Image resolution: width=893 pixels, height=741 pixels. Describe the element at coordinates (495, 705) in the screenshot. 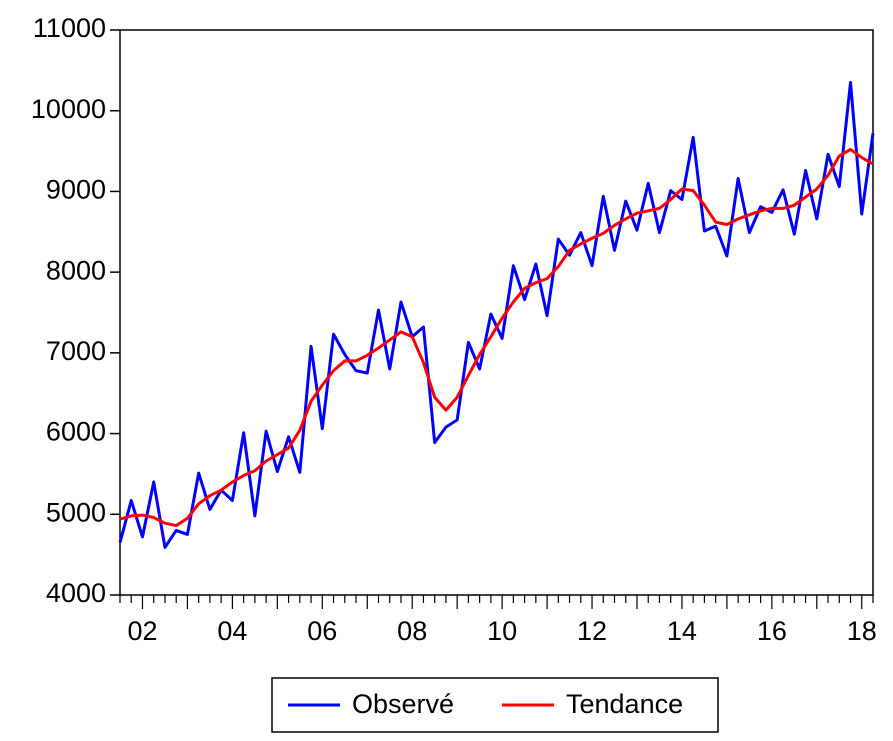

I see `legend-box` at that location.